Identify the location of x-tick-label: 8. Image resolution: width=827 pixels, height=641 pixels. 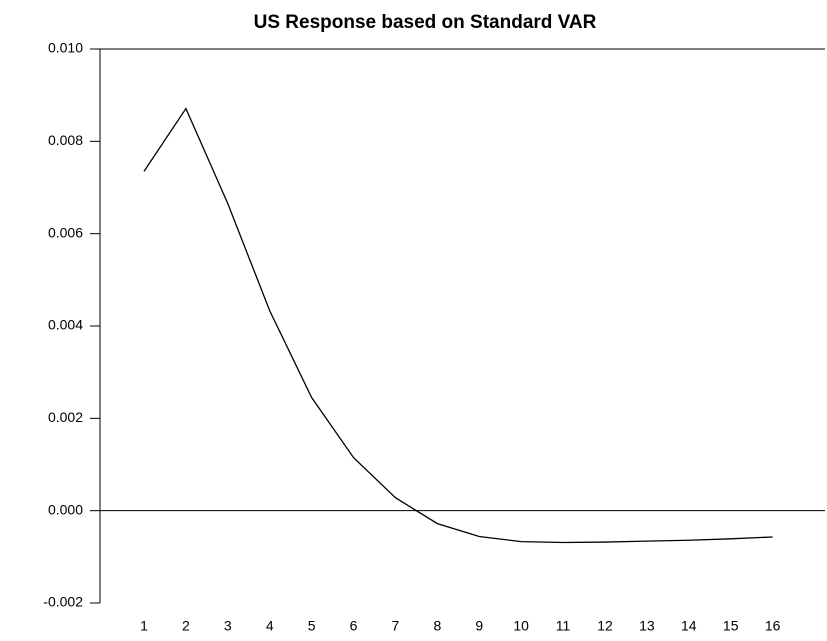
(437, 626).